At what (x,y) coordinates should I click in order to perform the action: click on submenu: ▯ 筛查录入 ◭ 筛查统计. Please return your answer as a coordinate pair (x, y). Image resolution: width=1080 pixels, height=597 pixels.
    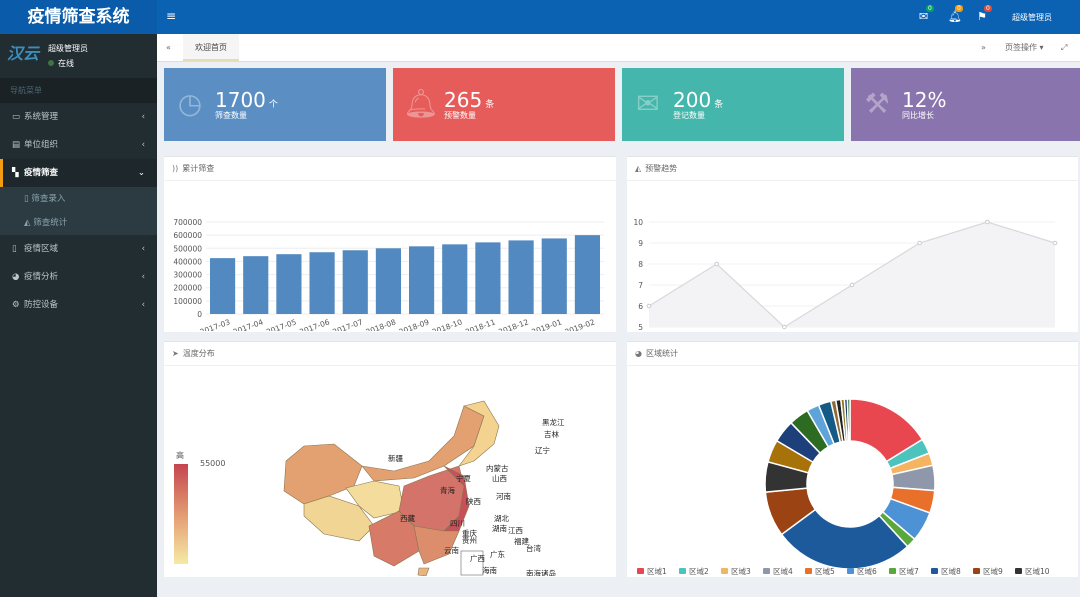
    Looking at the image, I should click on (78, 211).